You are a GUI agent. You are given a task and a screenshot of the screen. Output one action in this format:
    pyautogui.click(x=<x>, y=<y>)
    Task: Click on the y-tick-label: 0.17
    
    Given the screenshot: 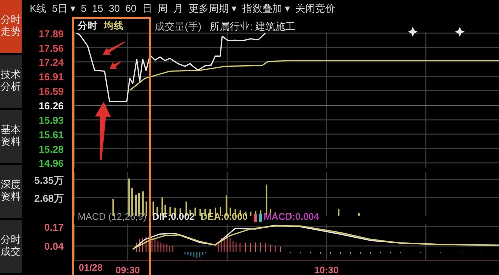 What is the action you would take?
    pyautogui.click(x=54, y=228)
    